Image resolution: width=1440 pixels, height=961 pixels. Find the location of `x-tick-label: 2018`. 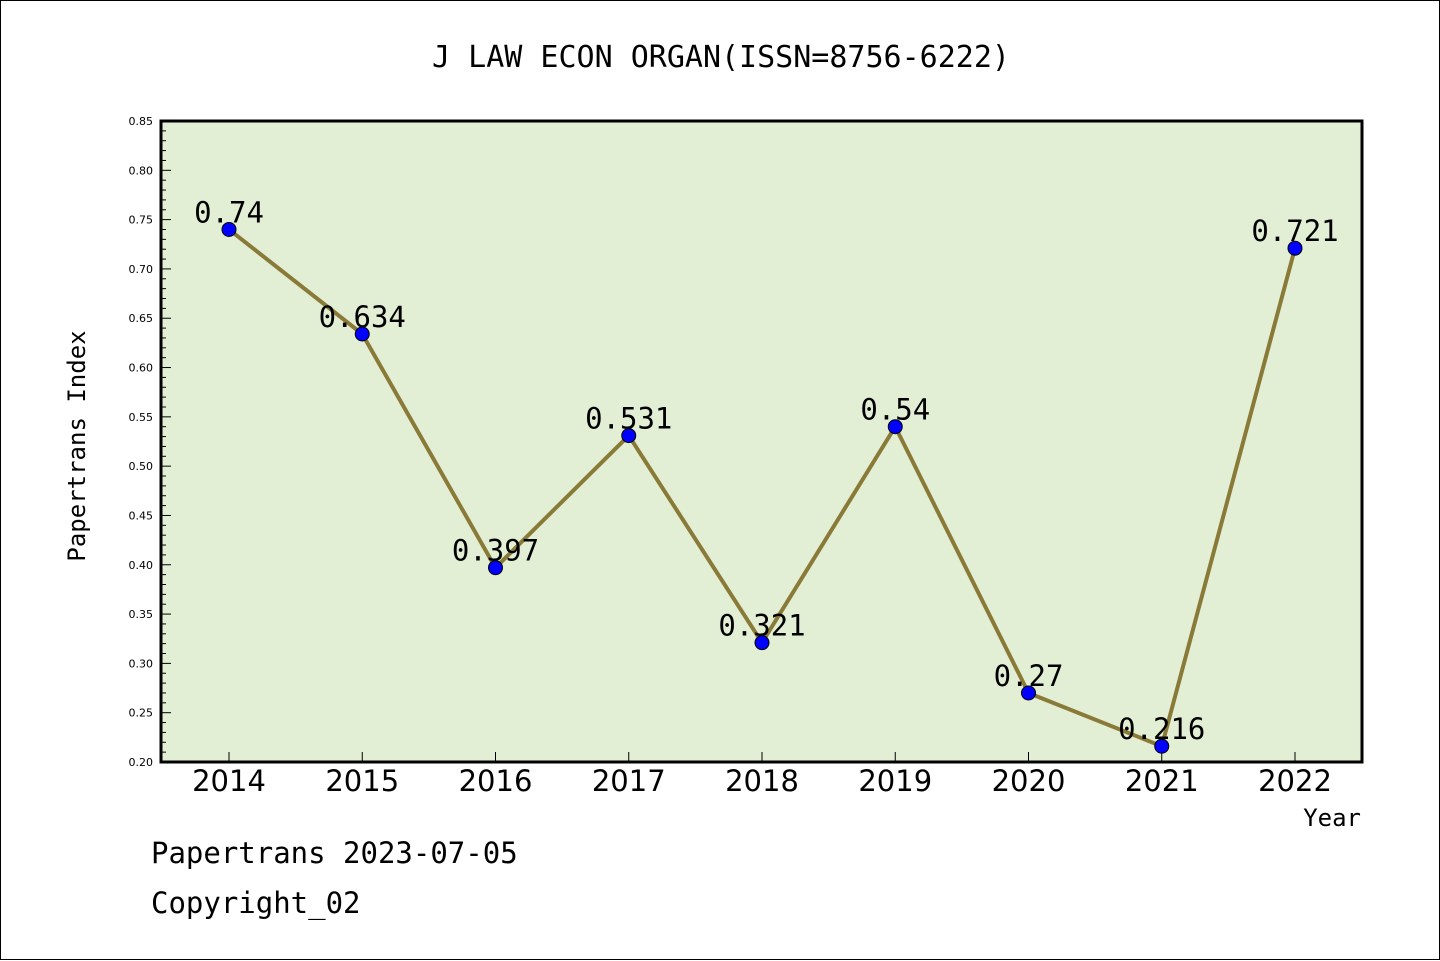

x-tick-label: 2018 is located at coordinates (762, 781).